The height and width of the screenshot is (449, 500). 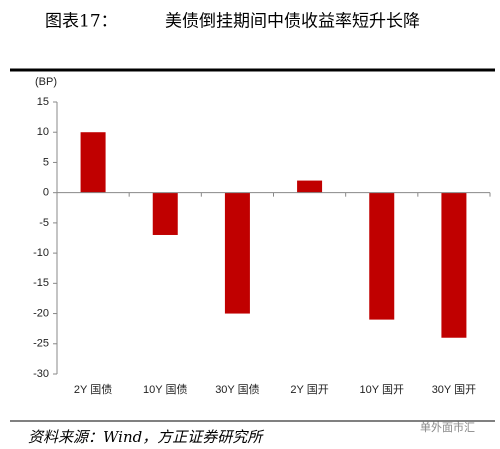 I want to click on x-tick-label: 30Y 国债, so click(x=237, y=389).